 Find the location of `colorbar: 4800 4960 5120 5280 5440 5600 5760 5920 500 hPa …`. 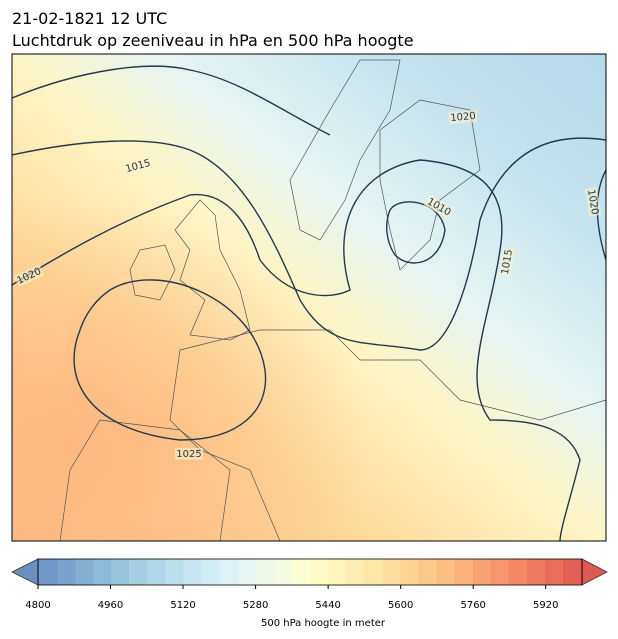

colorbar: 4800 4960 5120 5280 5440 5600 5760 5920 500 hPa … is located at coordinates (309, 593).